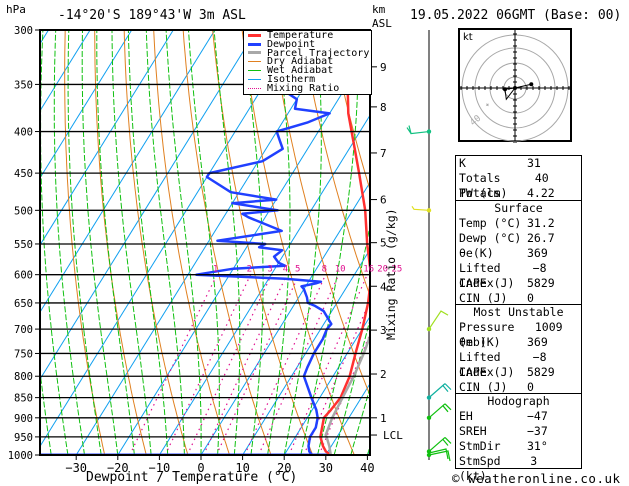 Image resolution: width=629 pixels, height=486 pixels. What do you see at coordinates (518, 401) in the screenshot?
I see `hodograph-title: Hodograph` at bounding box center [518, 401].